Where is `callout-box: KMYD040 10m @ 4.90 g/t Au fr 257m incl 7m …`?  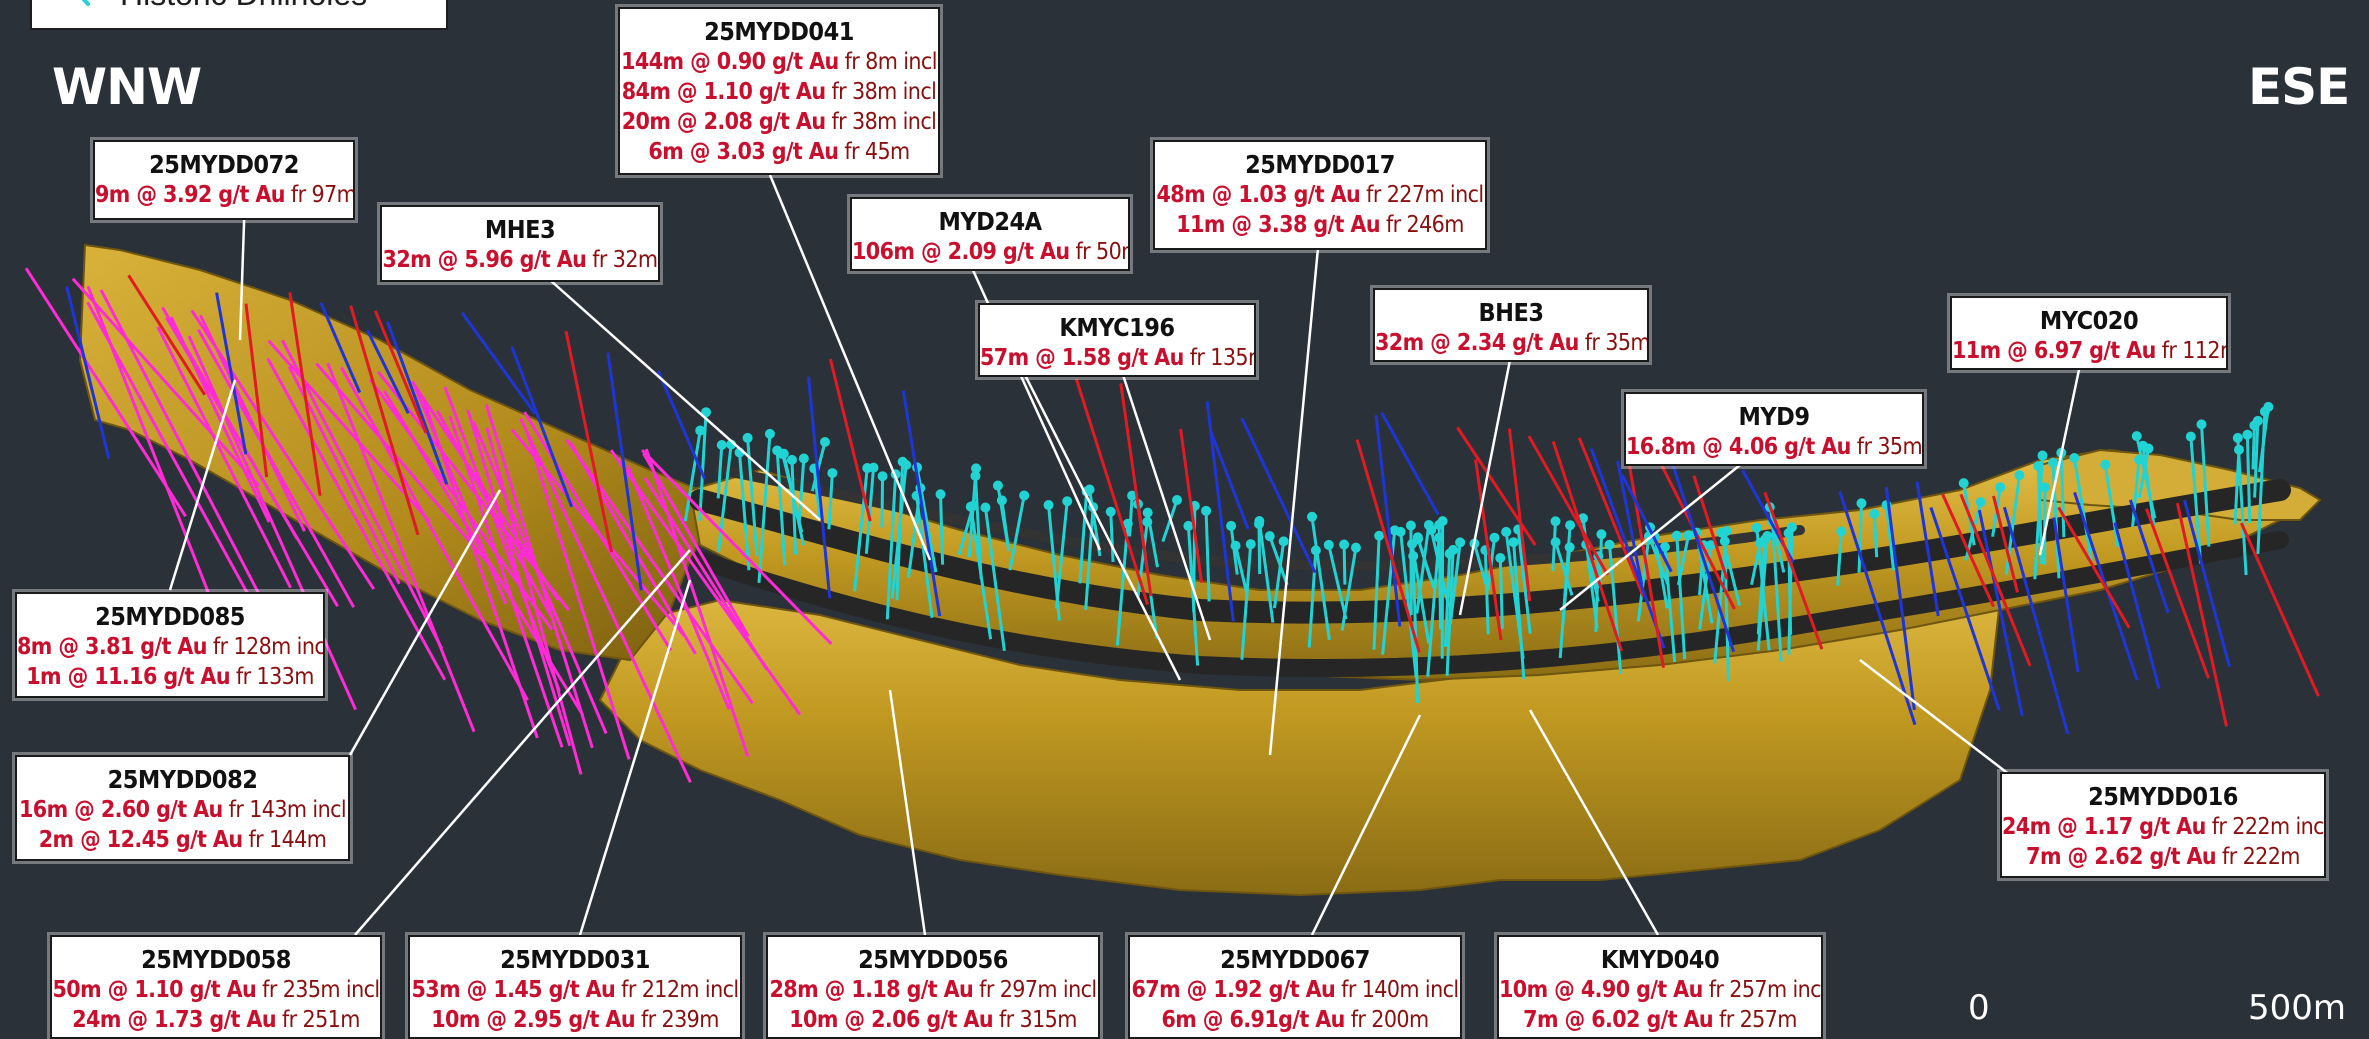
callout-box: KMYD040 10m @ 4.90 g/t Au fr 257m incl 7m … is located at coordinates (1660, 987).